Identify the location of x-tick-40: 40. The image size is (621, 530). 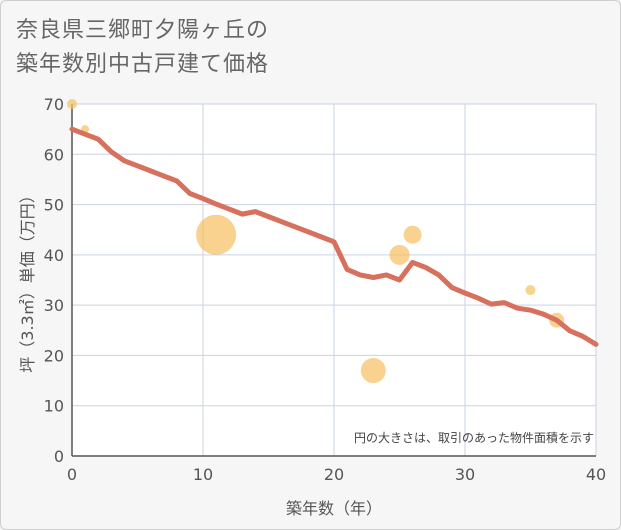
(596, 474).